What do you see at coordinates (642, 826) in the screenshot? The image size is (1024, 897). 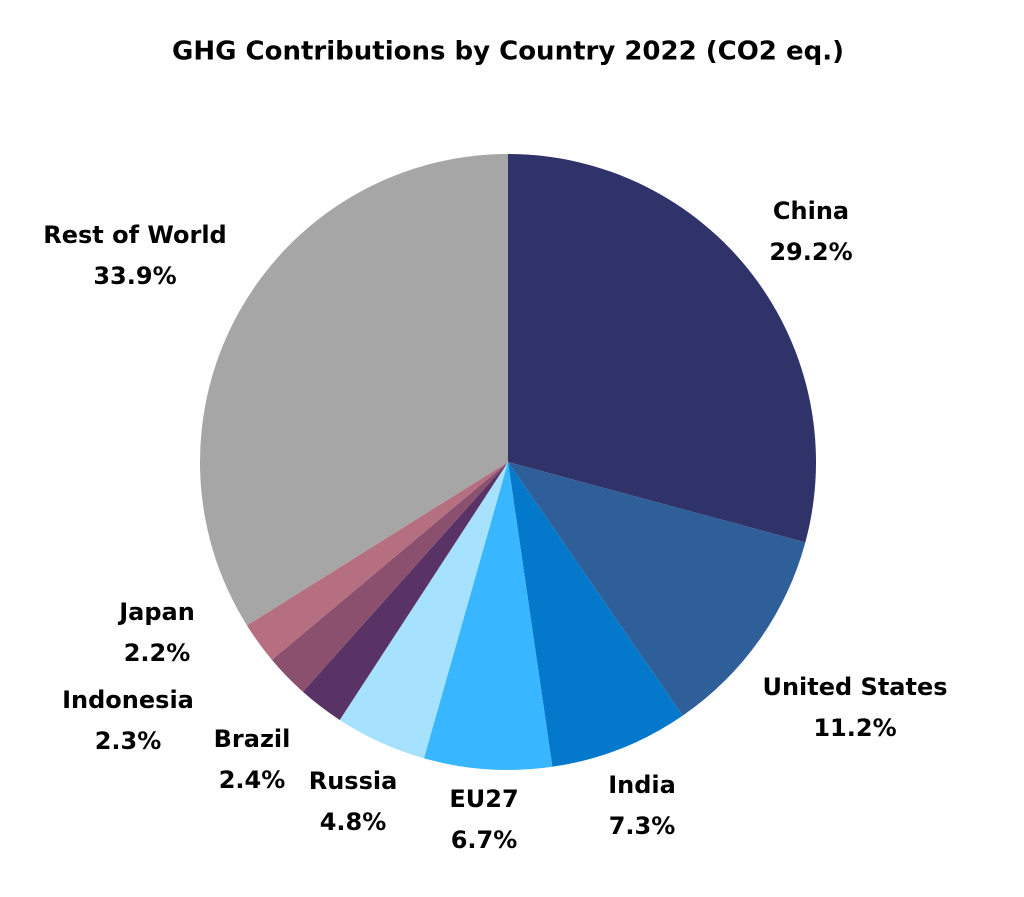 I see `slice-value-label: 7.3%` at bounding box center [642, 826].